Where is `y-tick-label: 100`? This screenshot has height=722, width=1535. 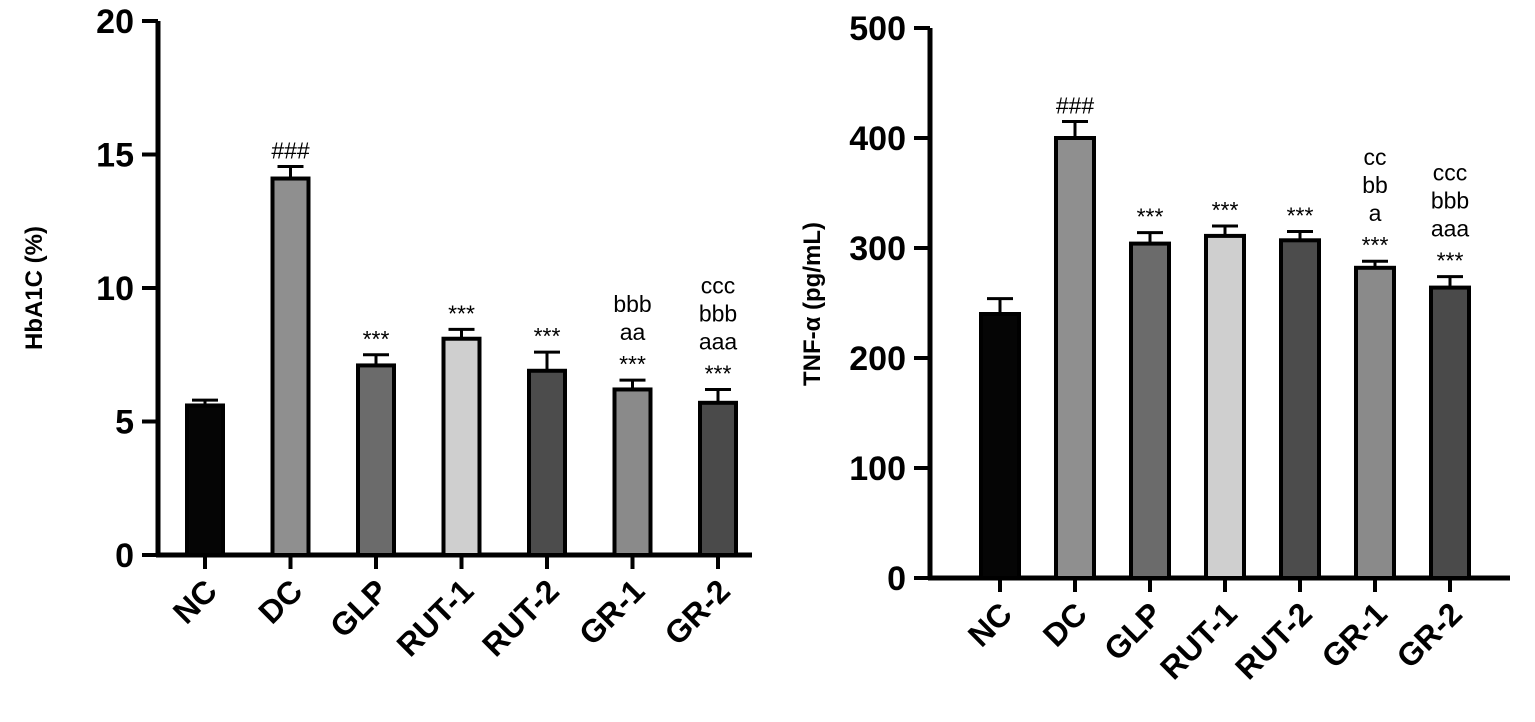
y-tick-label: 100 is located at coordinates (877, 469).